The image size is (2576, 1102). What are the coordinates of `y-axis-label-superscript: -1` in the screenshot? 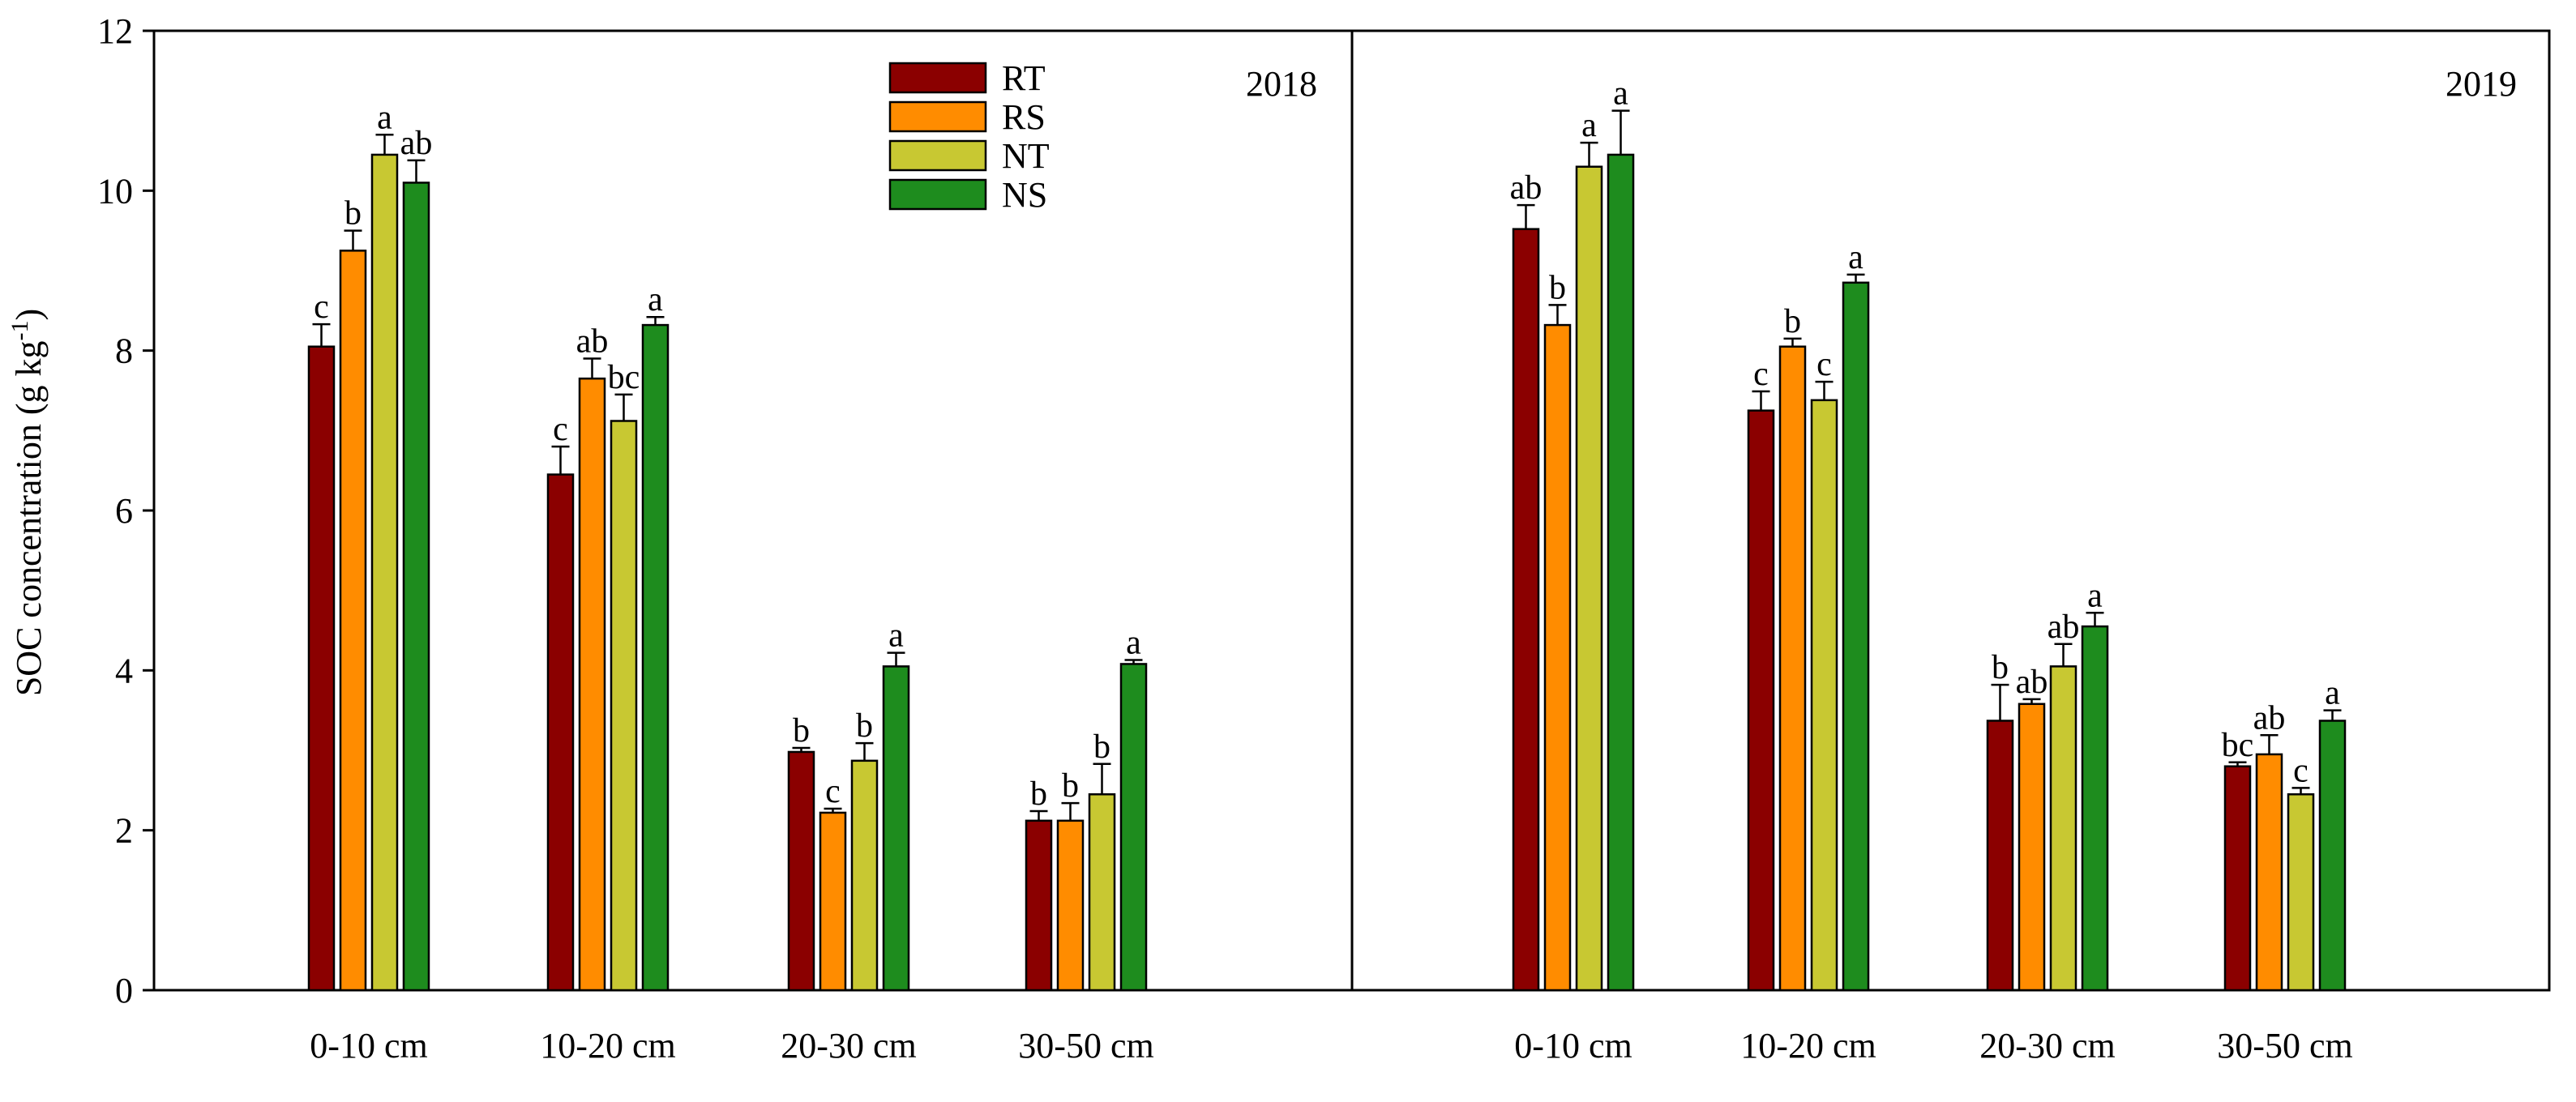 It's located at (19, 330).